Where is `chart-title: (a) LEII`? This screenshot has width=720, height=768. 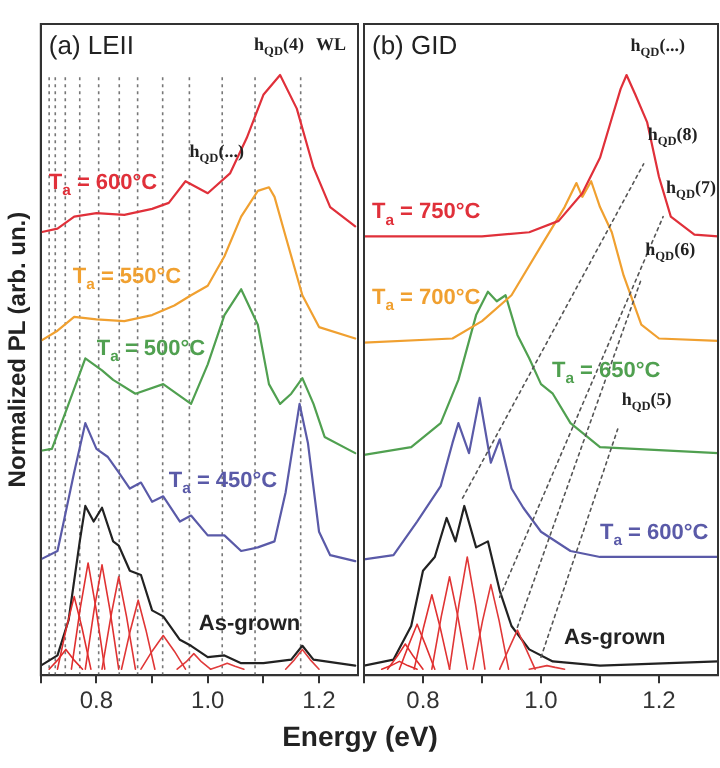 chart-title: (a) LEII is located at coordinates (91, 45).